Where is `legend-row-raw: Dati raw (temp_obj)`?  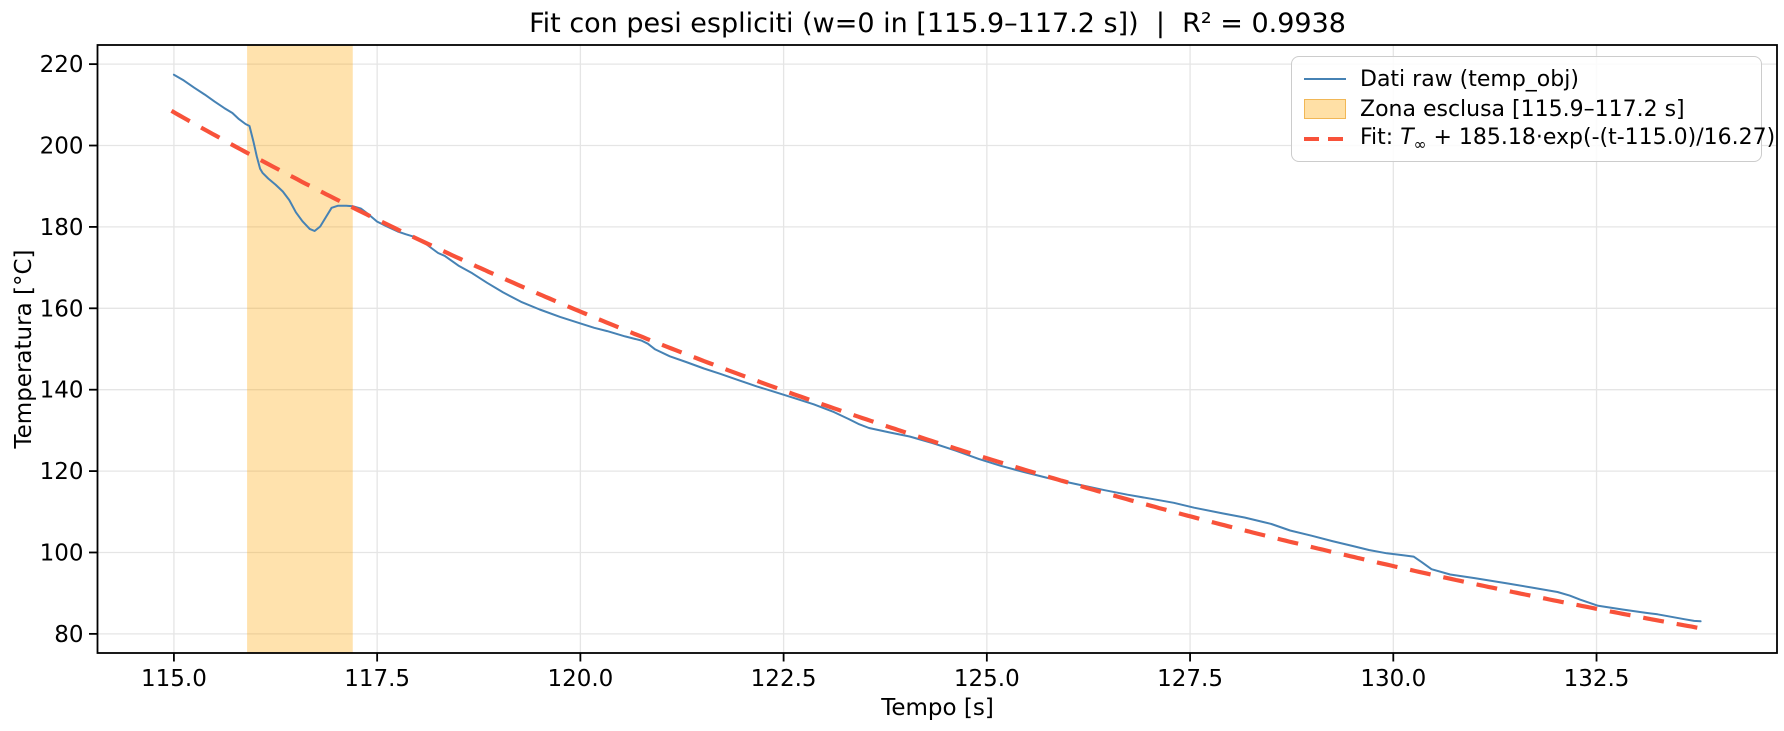
legend-row-raw: Dati raw (temp_obj) is located at coordinates (1525, 79).